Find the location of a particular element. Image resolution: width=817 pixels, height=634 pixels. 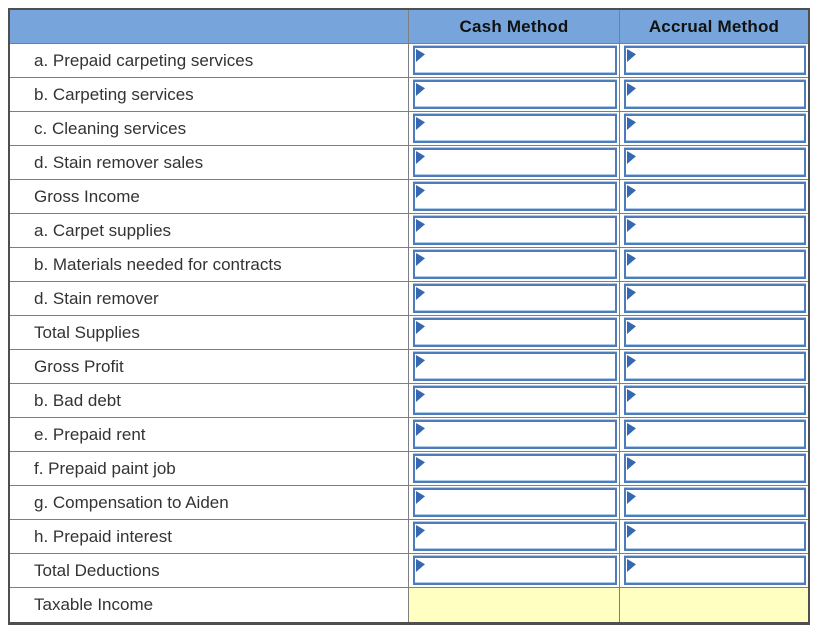

row-label: Gross Profit is located at coordinates (209, 367).